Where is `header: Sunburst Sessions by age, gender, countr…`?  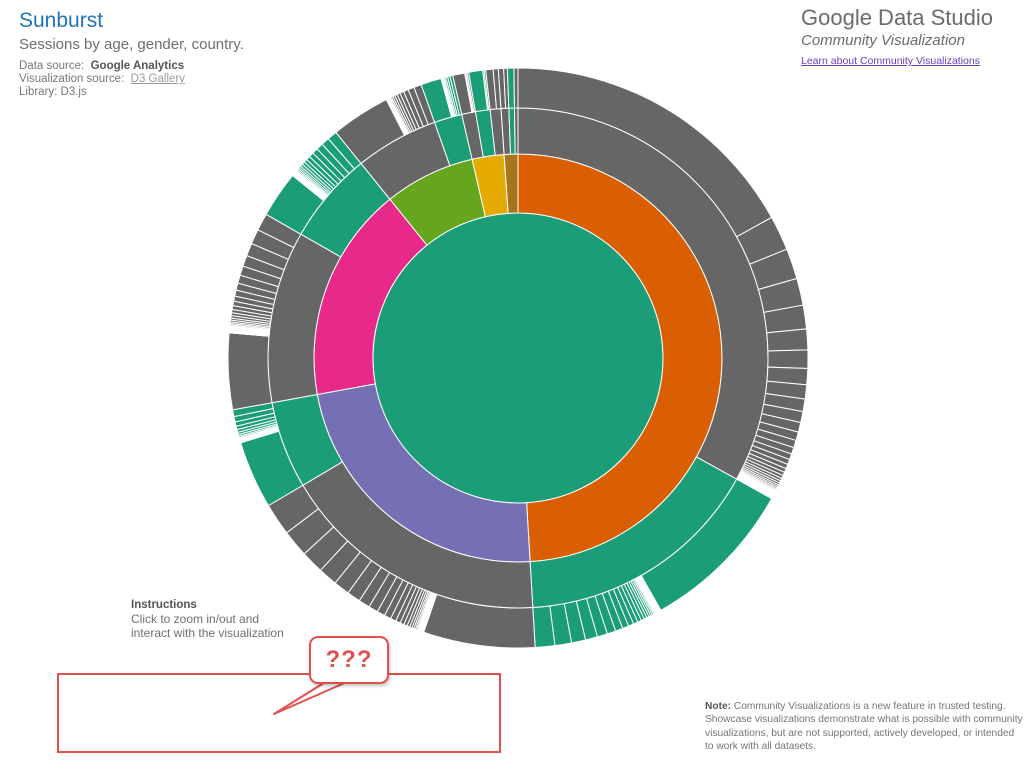 header: Sunburst Sessions by age, gender, countr… is located at coordinates (131, 53).